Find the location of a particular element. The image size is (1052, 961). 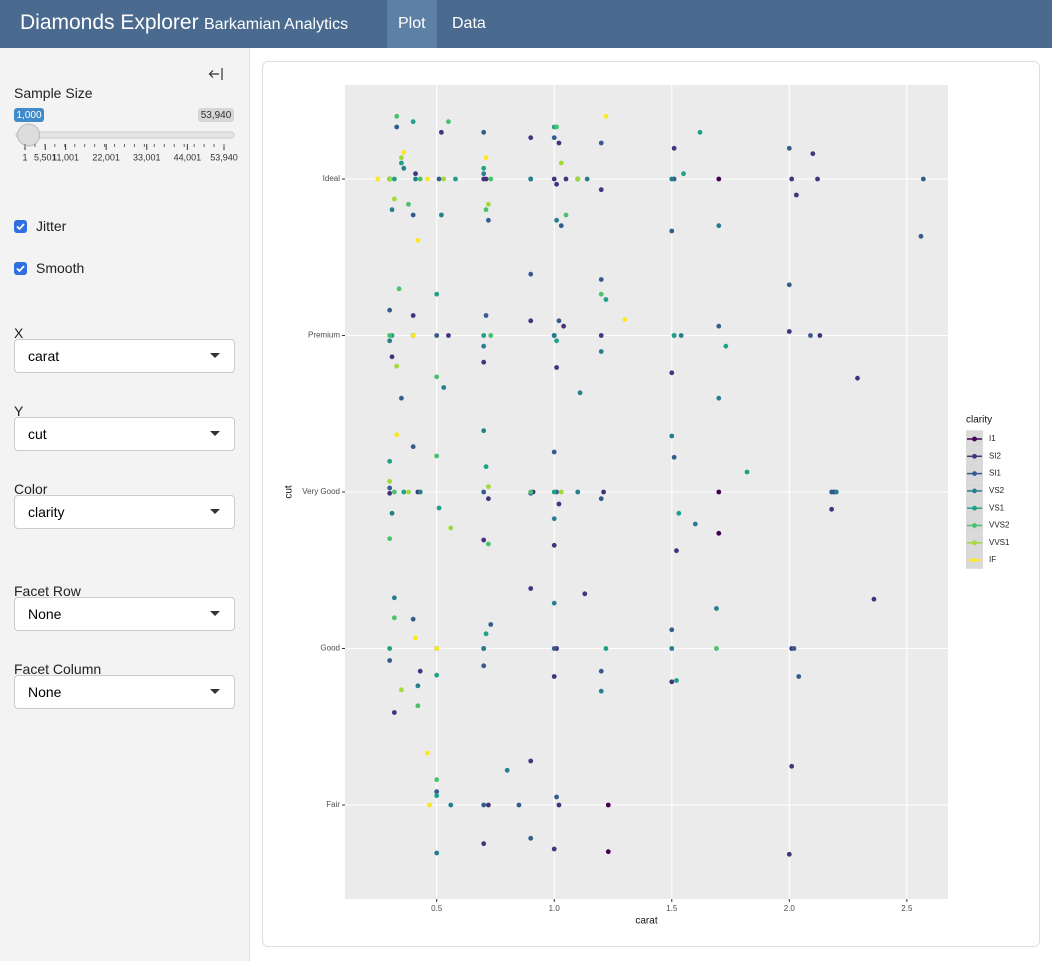

app-subtitle: Barkamian Analytics is located at coordinates (276, 24).